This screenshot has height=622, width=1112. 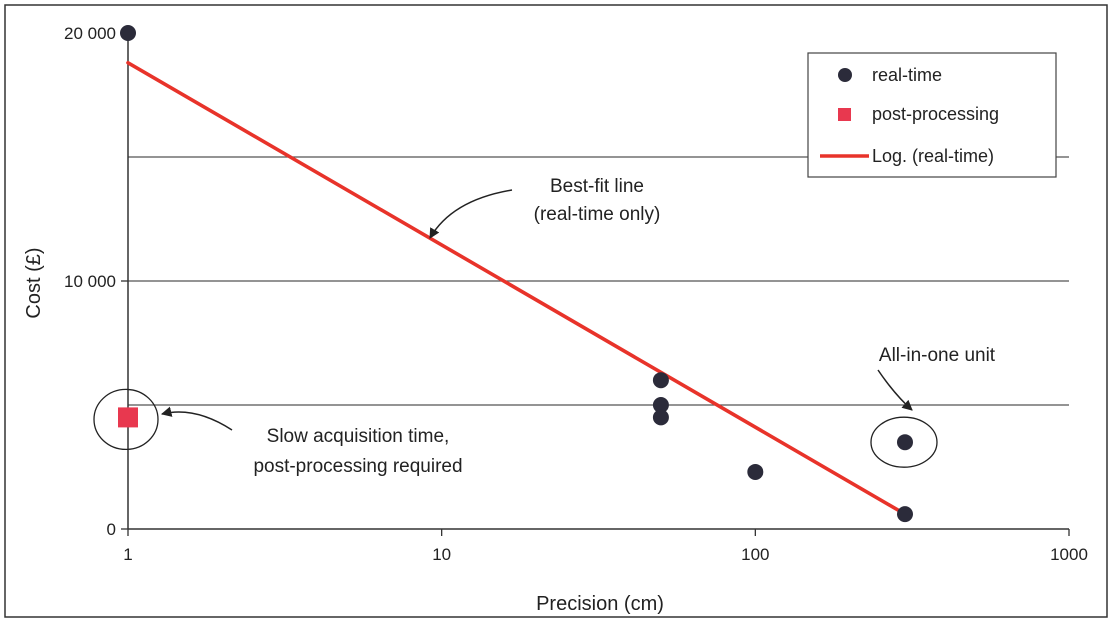 What do you see at coordinates (358, 436) in the screenshot?
I see `annotation-slow-acquisition-text: Slow acquisition time,` at bounding box center [358, 436].